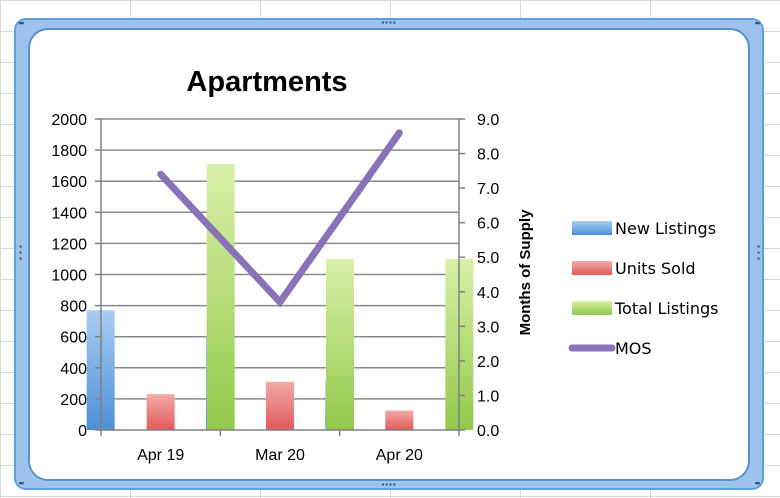  I want to click on y-left-tick-label: 0, so click(82, 431).